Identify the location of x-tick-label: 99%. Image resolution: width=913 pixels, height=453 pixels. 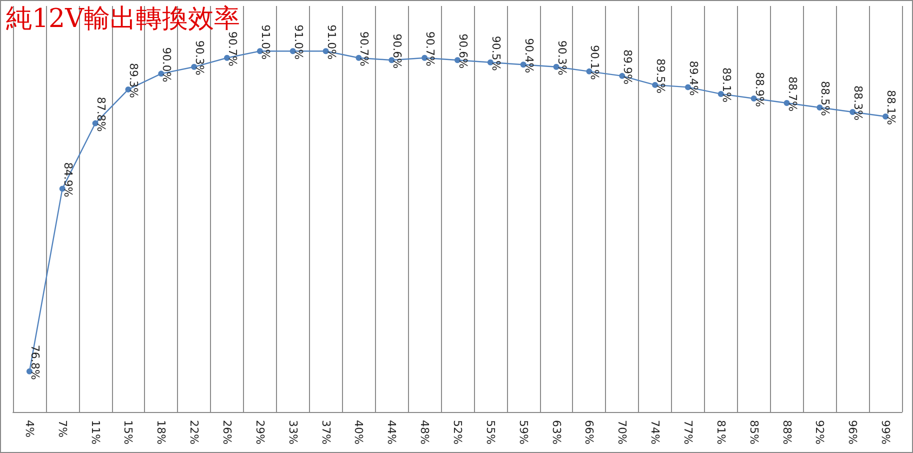
(885, 432).